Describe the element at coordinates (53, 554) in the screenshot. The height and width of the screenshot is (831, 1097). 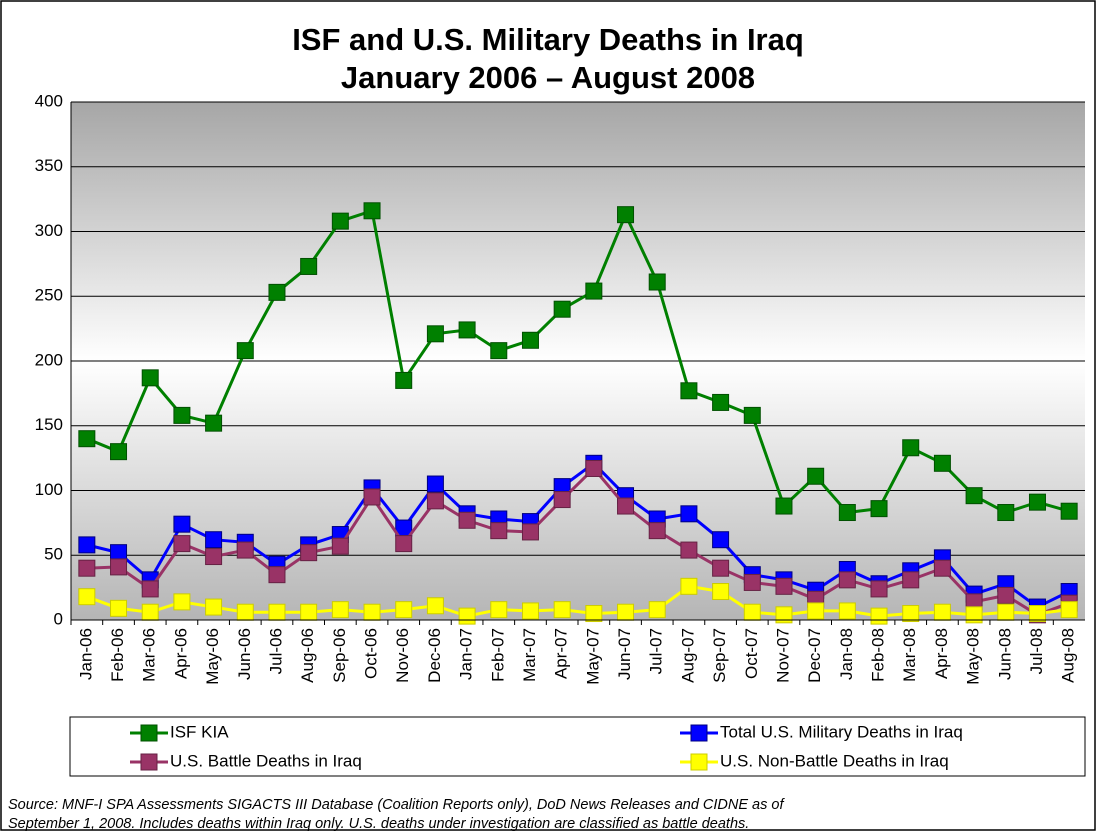
I see `y-tick-label: 50` at that location.